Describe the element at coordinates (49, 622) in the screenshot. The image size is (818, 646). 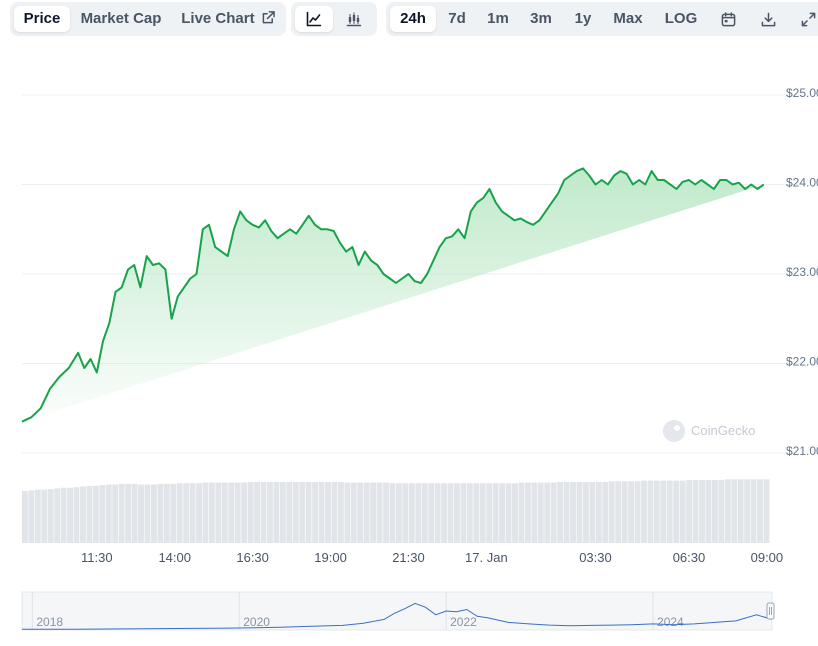
I see `navigator-year-label: 2018` at that location.